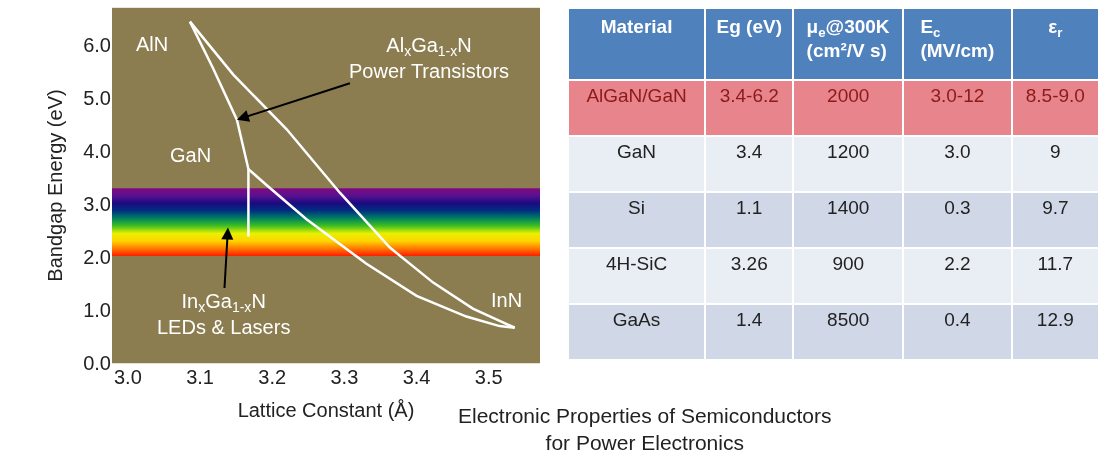  I want to click on text: GaAs, so click(636, 320).